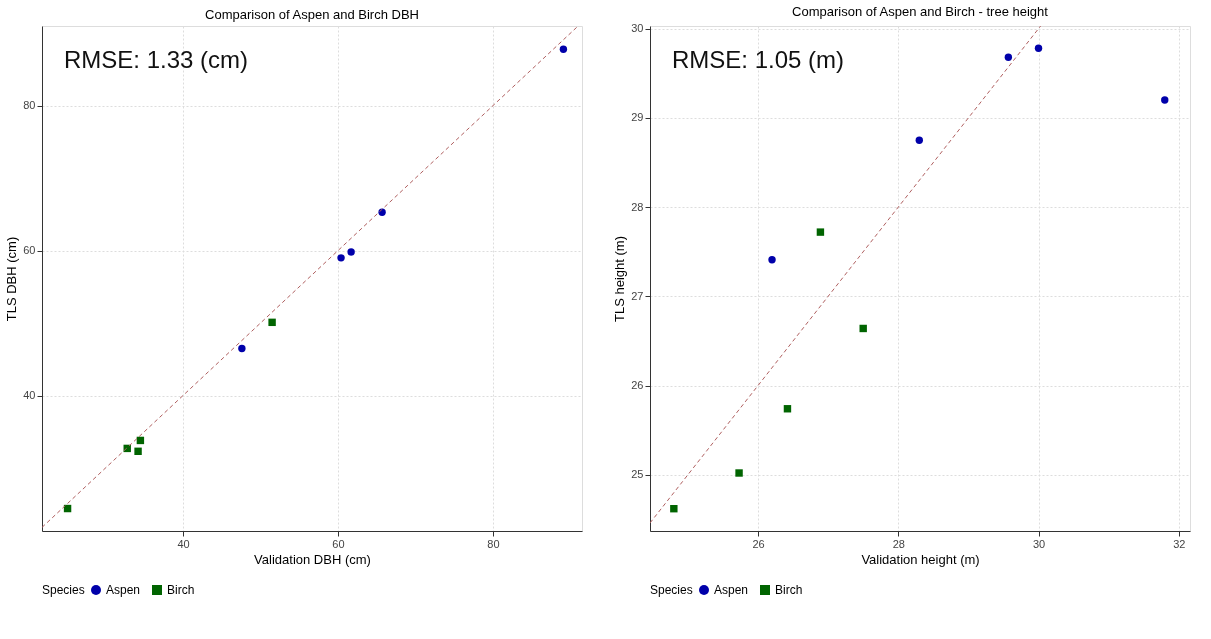 The image size is (1211, 639). I want to click on annotation: RMSE: 1.33 (cm), so click(156, 59).